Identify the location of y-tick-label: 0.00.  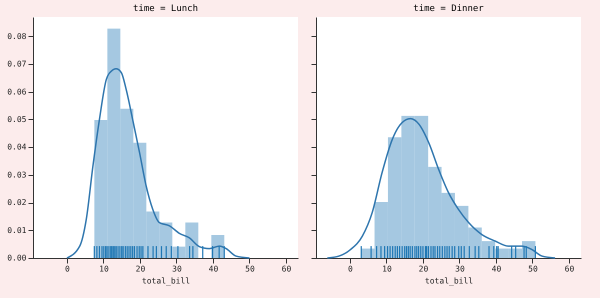
(17, 258).